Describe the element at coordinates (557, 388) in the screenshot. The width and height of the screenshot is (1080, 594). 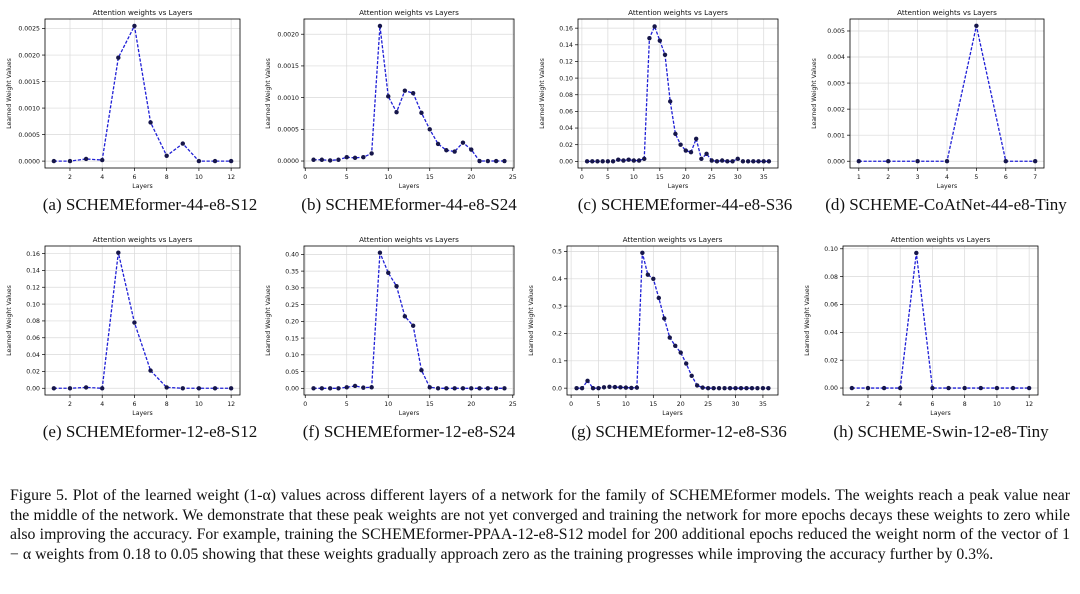
I see `y-tick-label: 0.0` at that location.